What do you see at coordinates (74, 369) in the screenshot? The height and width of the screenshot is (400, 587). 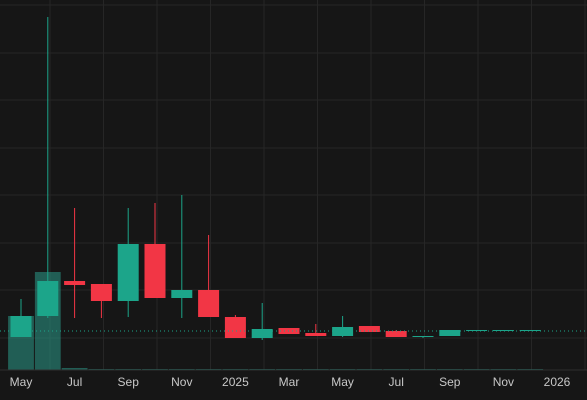 I see `volume-bar` at bounding box center [74, 369].